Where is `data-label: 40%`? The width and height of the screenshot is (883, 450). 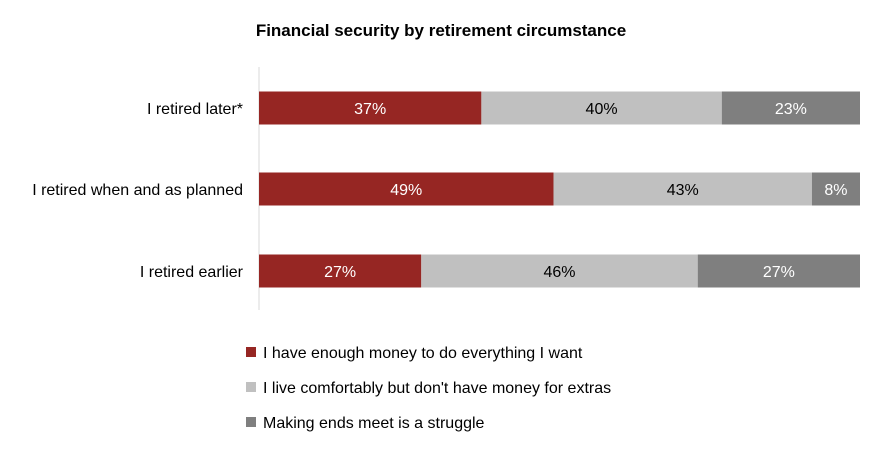
data-label: 40% is located at coordinates (602, 109).